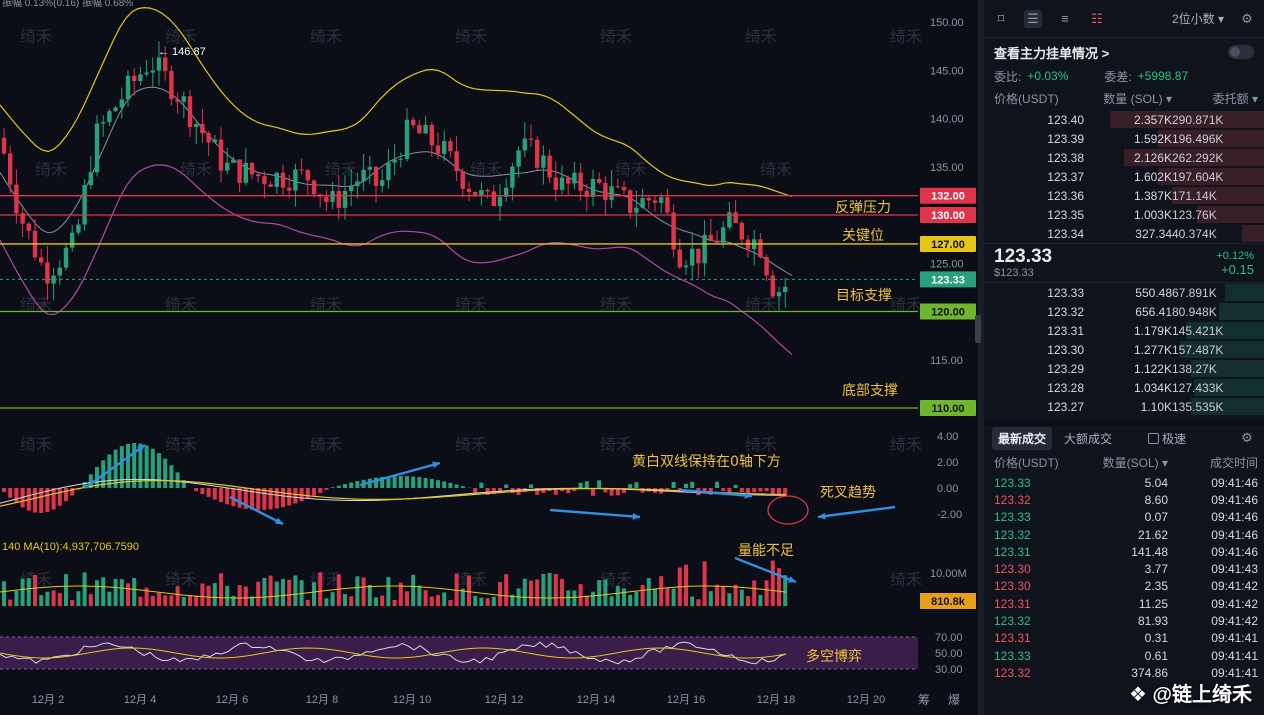 This screenshot has height=715, width=1264. Describe the element at coordinates (1022, 438) in the screenshot. I see `tab-latest-trades: 最新成交` at that location.